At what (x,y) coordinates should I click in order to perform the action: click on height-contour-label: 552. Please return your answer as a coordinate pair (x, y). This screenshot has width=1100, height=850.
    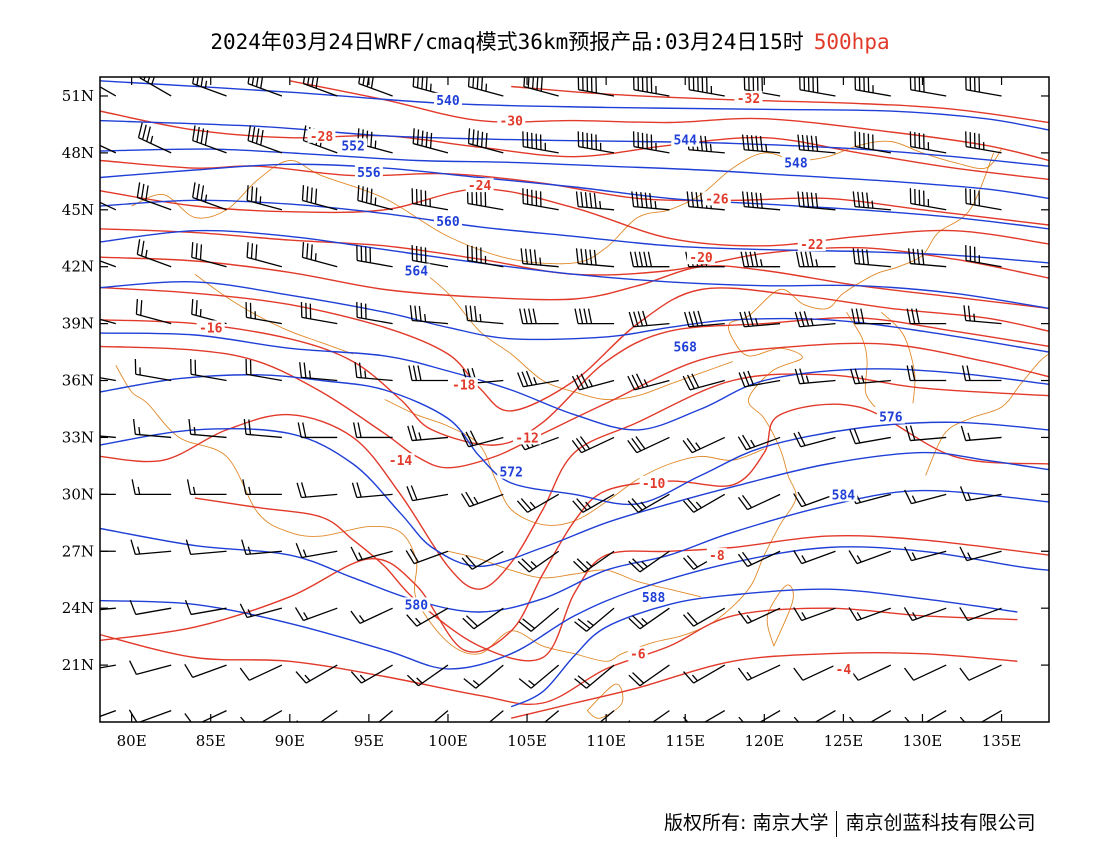
    Looking at the image, I should click on (352, 146).